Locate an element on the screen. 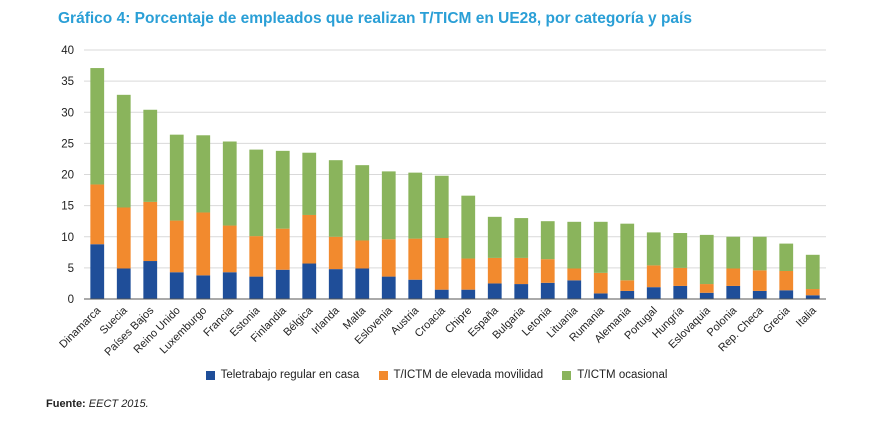 The height and width of the screenshot is (427, 873). y-tick-label: 0 is located at coordinates (71, 300).